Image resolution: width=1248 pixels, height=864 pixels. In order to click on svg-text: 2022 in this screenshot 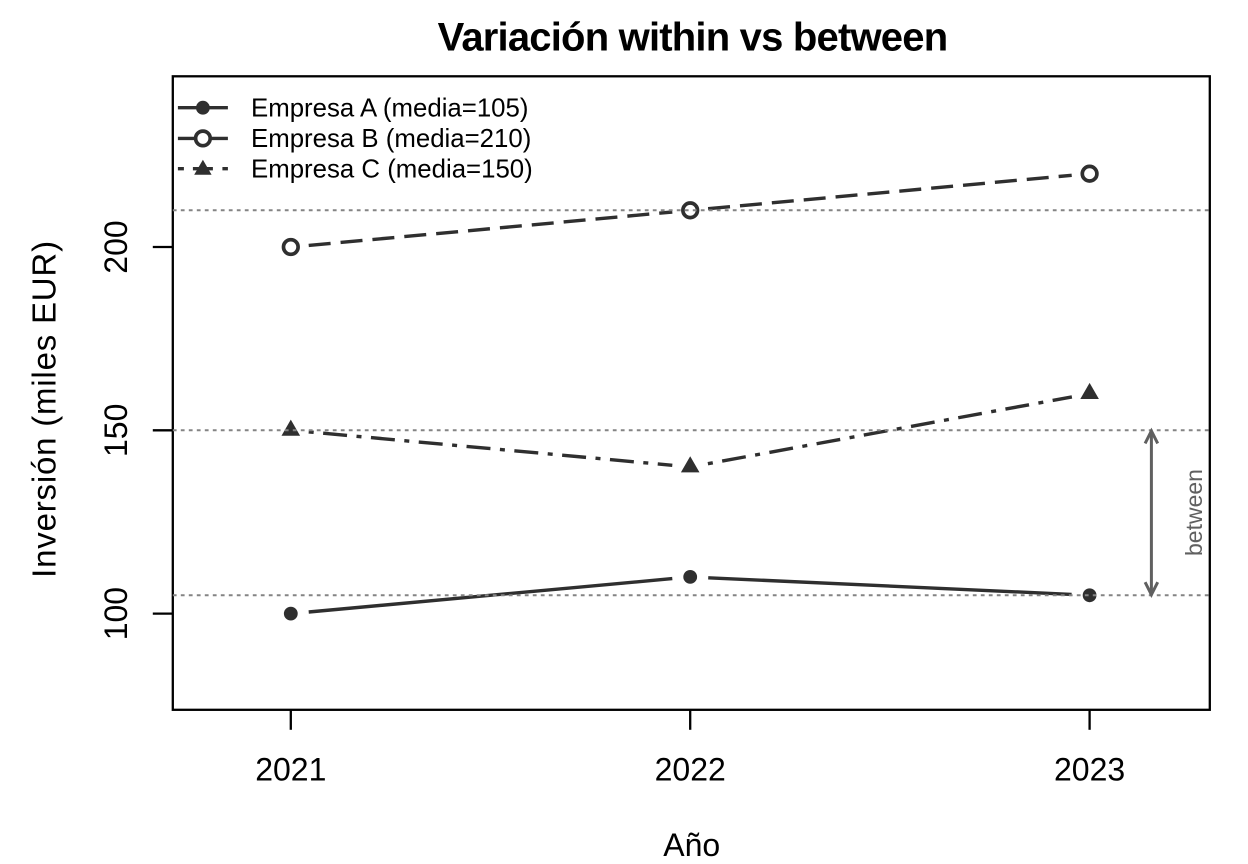, I will do `click(690, 770)`.